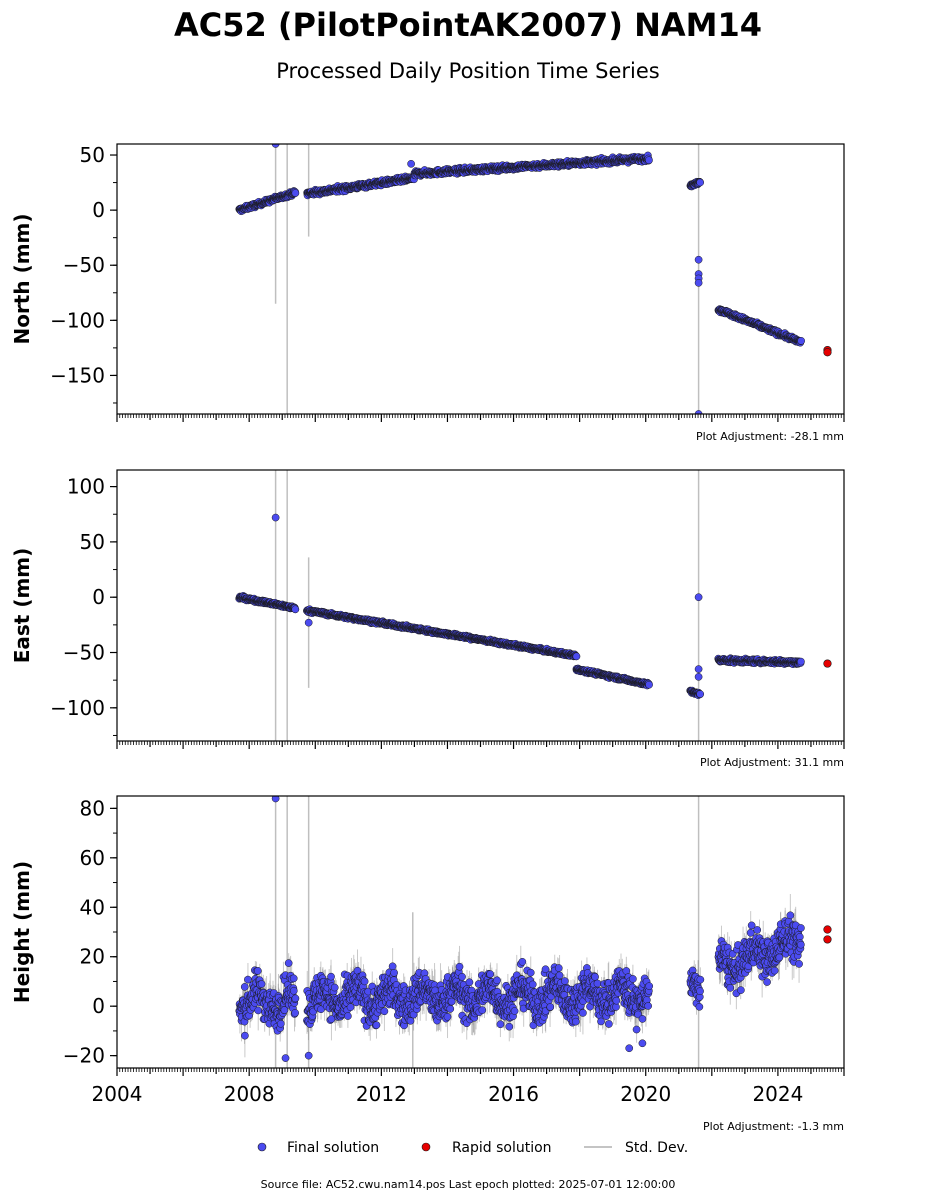 This screenshot has height=1200, width=937. What do you see at coordinates (468, 25) in the screenshot?
I see `chart-title: AC52 (PilotPointAK2007) NAM14` at bounding box center [468, 25].